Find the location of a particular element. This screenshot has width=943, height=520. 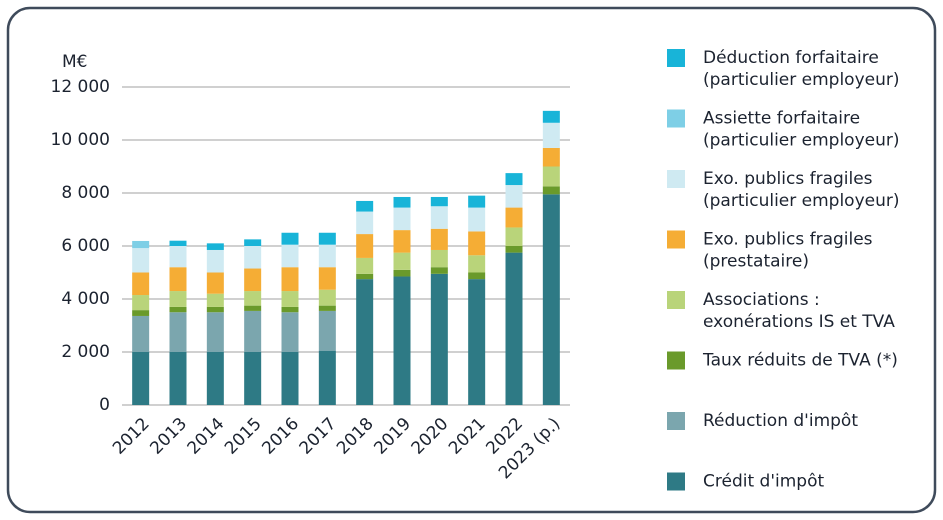

y-tick-label: 8 000 is located at coordinates (85, 193).